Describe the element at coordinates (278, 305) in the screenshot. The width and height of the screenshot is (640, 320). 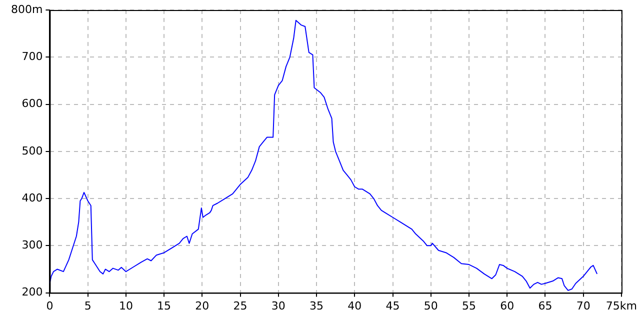
I see `x-tick-label: 30` at that location.